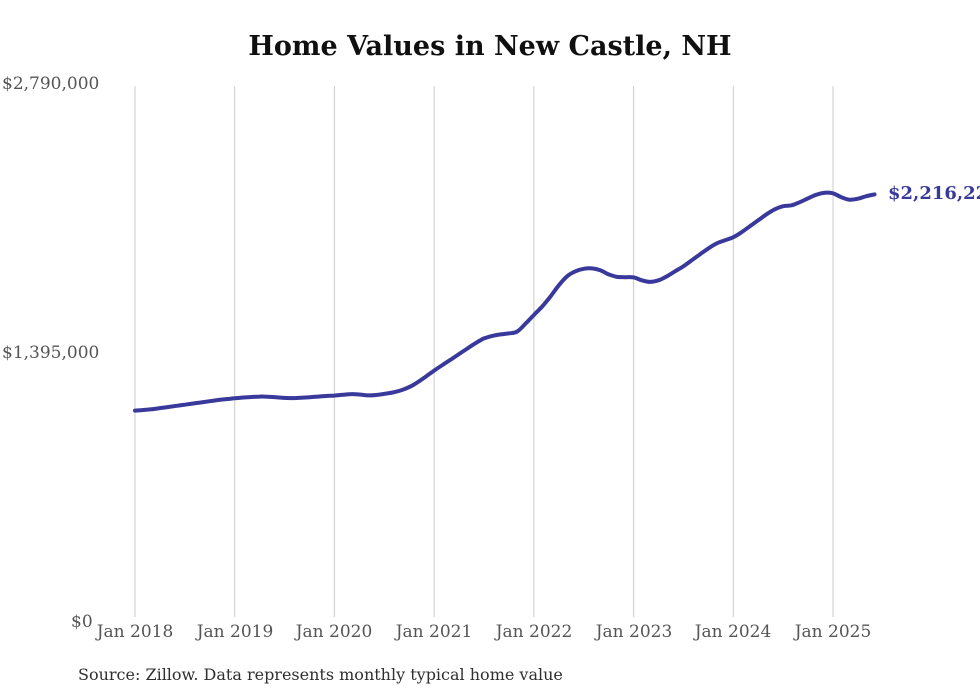 The width and height of the screenshot is (980, 699). Describe the element at coordinates (934, 193) in the screenshot. I see `latest-value-label: $2,216,220` at that location.